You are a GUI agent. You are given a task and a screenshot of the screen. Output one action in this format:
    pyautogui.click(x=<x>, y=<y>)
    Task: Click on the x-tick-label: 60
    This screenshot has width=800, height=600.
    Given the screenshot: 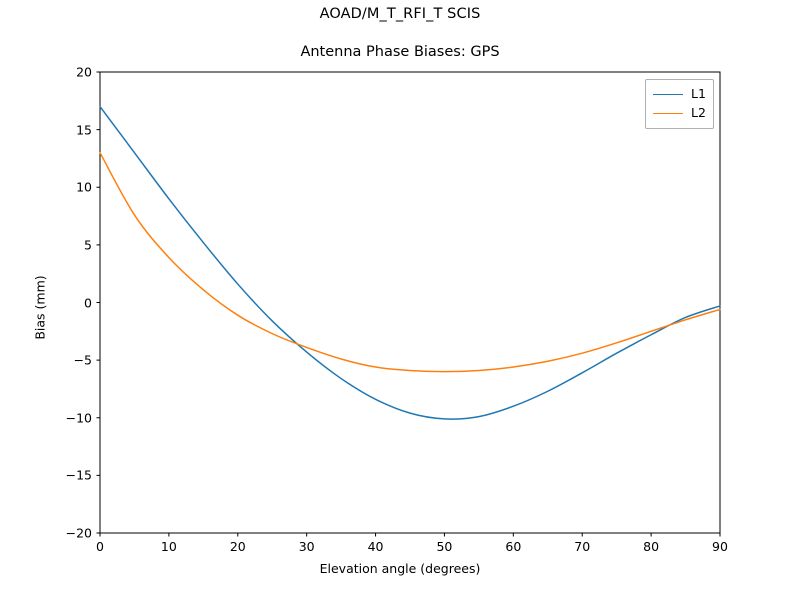 What is the action you would take?
    pyautogui.click(x=513, y=546)
    